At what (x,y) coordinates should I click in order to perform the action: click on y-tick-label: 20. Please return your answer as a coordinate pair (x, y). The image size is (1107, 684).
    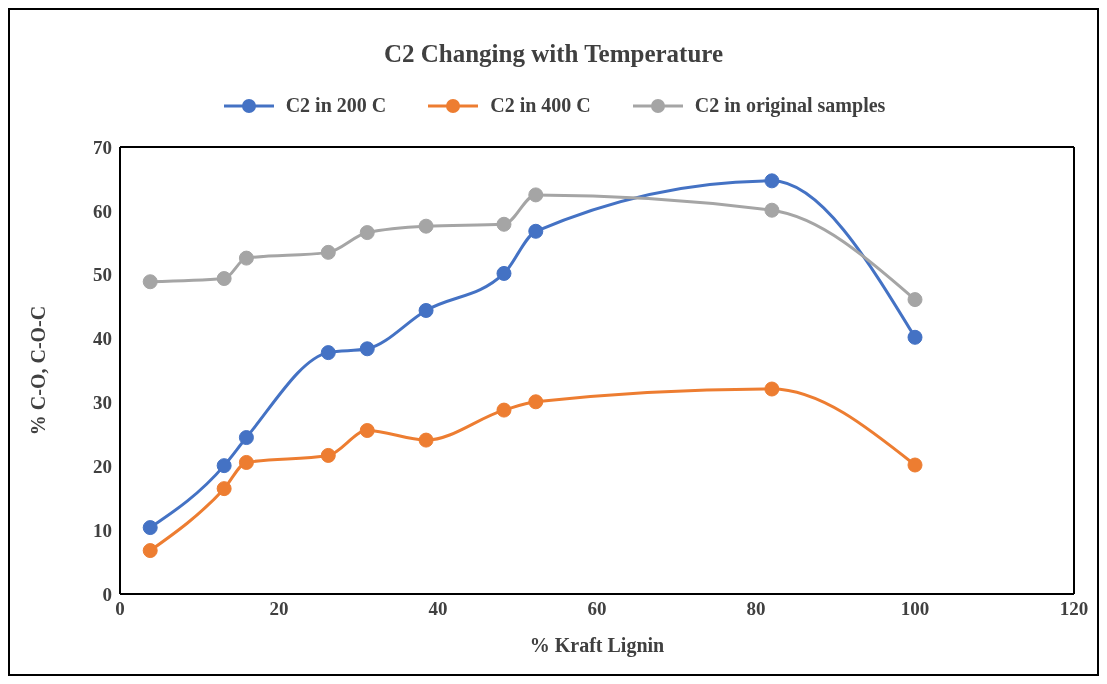
    Looking at the image, I should click on (102, 467).